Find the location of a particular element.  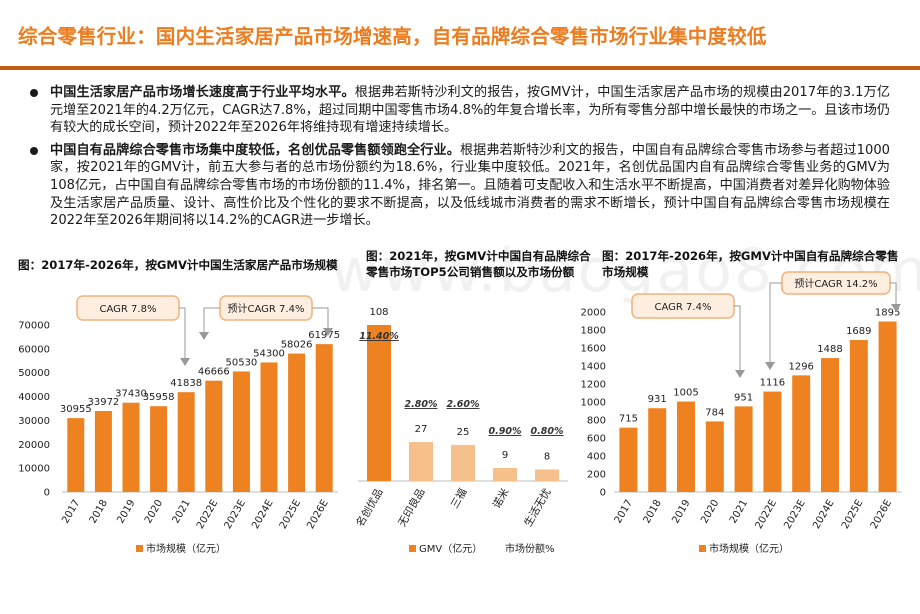

bullet-heading: 中国生活家居产品市场增长速度高于行业平均水平。 is located at coordinates (202, 92).